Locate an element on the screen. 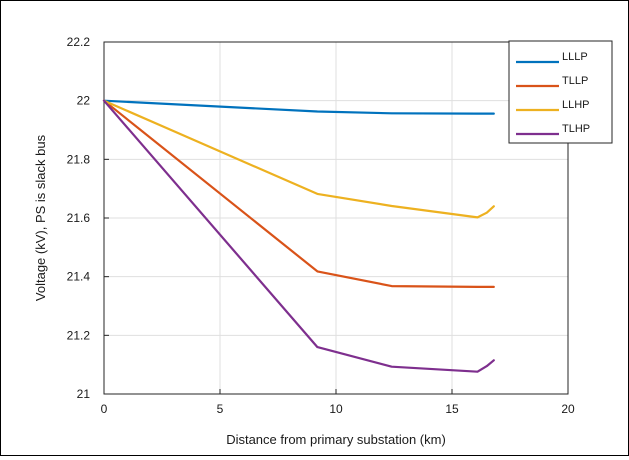 The image size is (629, 460). legend: LLLP TLLP LLHP TLHP is located at coordinates (560, 92).